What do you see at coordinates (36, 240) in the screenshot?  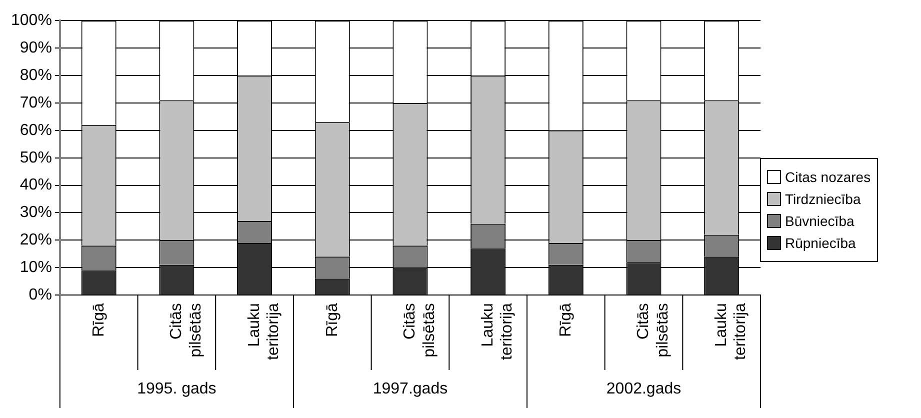 I see `y-tick-label: 20%` at bounding box center [36, 240].